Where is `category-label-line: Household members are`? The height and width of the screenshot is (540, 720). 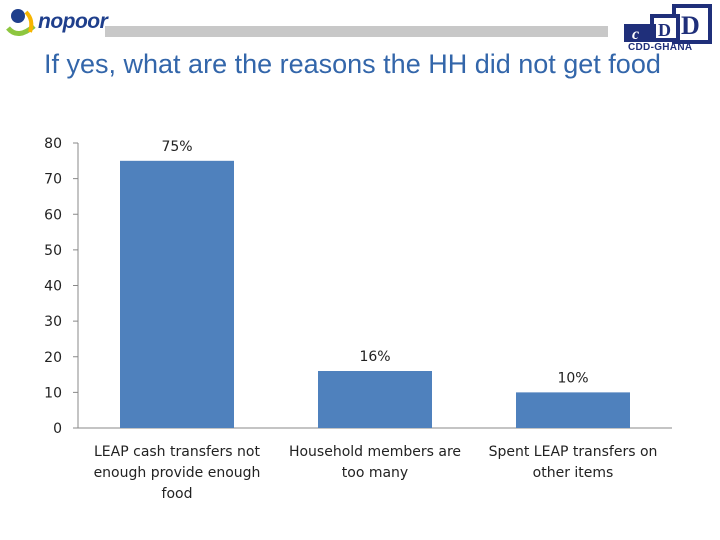 category-label-line: Household members are is located at coordinates (375, 452).